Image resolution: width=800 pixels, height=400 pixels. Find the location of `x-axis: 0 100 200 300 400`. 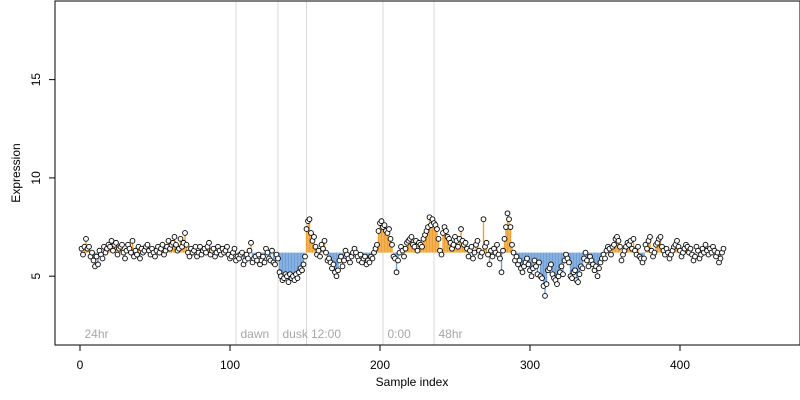

x-axis: 0 100 200 300 400 is located at coordinates (383, 358).